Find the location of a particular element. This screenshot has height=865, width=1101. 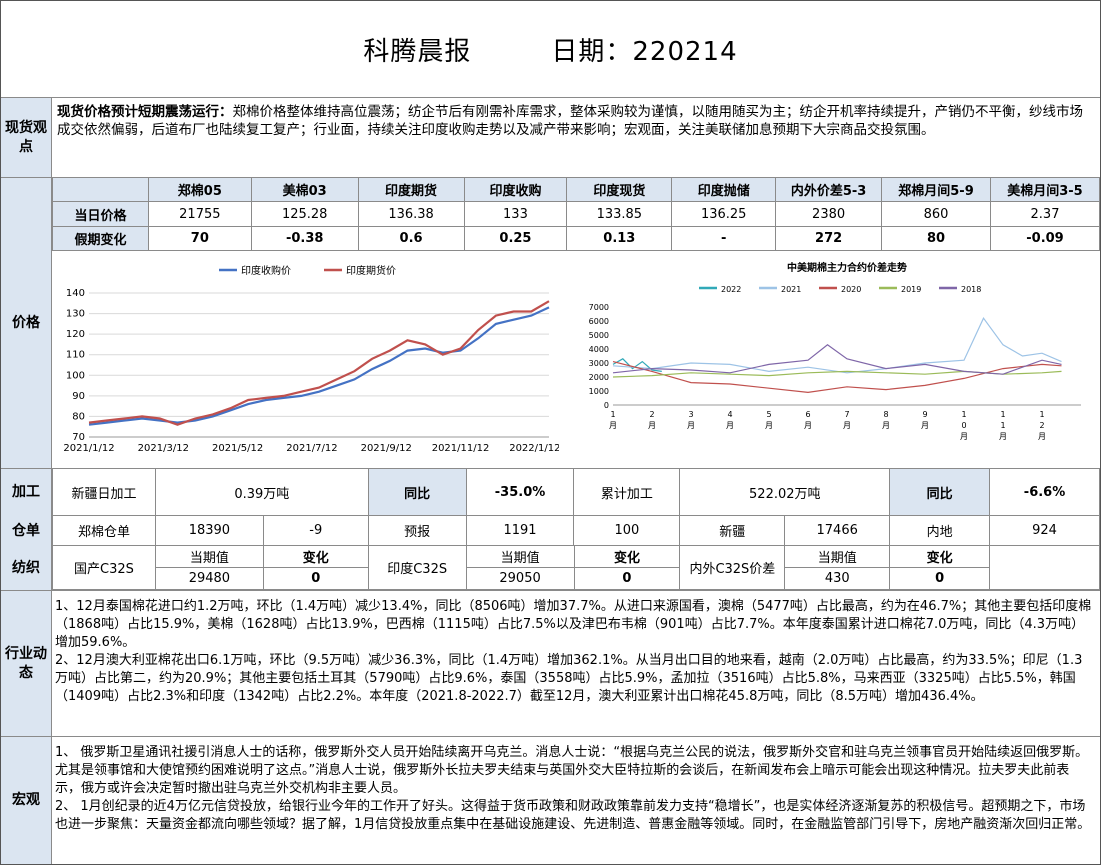

x-tick-label: 2021/1/12 is located at coordinates (88, 448).